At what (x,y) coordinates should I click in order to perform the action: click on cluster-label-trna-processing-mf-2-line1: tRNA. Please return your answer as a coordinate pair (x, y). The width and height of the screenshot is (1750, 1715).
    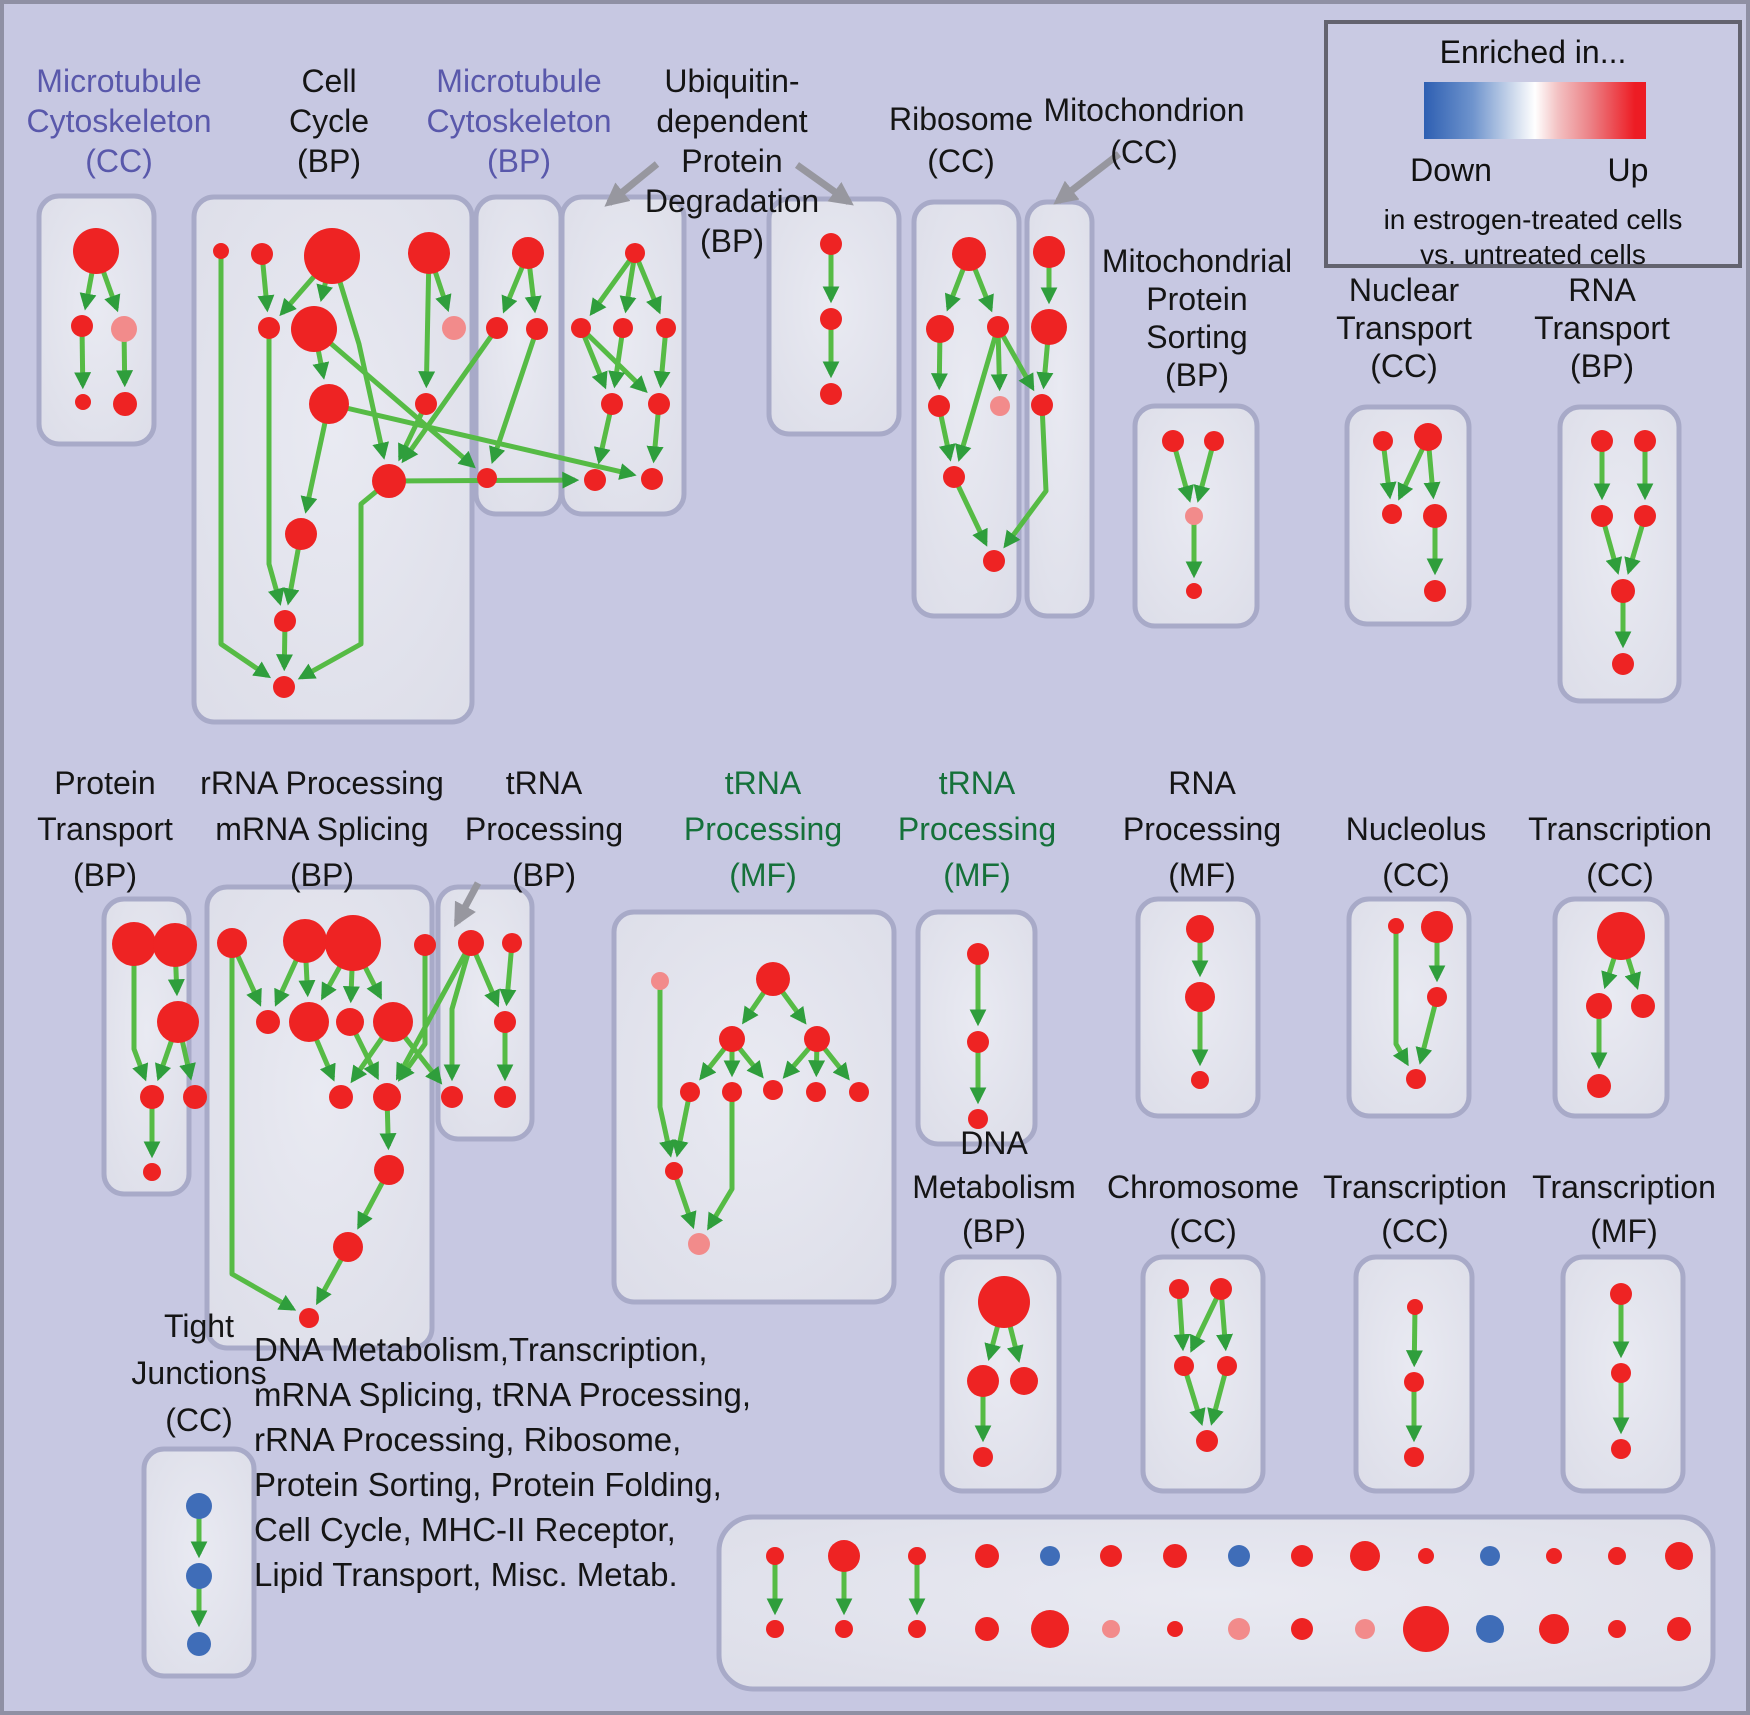
    Looking at the image, I should click on (977, 783).